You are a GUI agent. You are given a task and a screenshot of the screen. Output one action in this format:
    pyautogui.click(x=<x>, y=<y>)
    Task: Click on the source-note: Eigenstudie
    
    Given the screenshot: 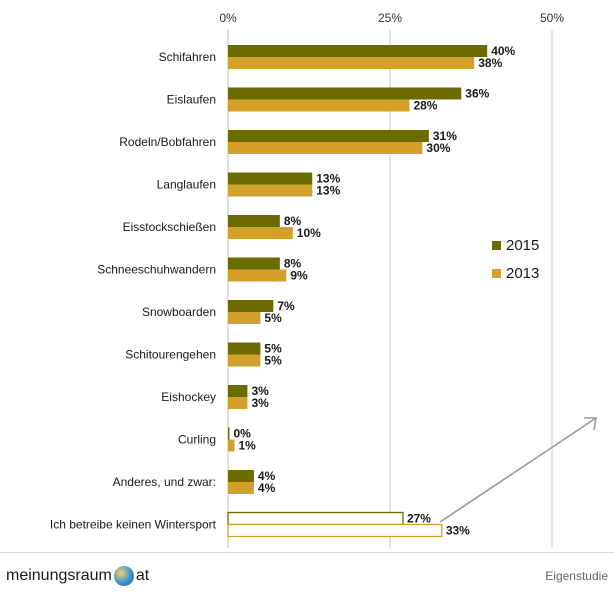 What is the action you would take?
    pyautogui.click(x=576, y=576)
    